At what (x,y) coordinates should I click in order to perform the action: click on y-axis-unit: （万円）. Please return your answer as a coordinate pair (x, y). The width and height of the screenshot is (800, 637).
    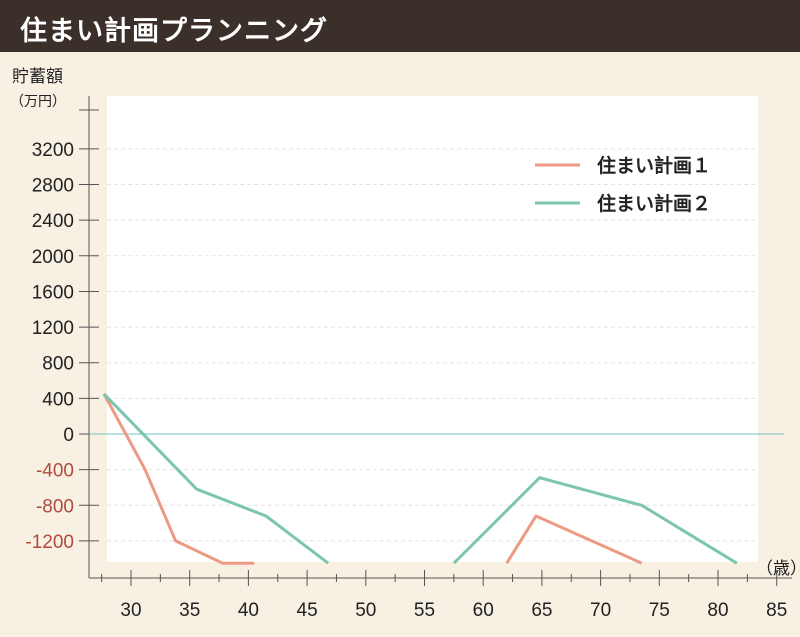
    Looking at the image, I should click on (38, 102).